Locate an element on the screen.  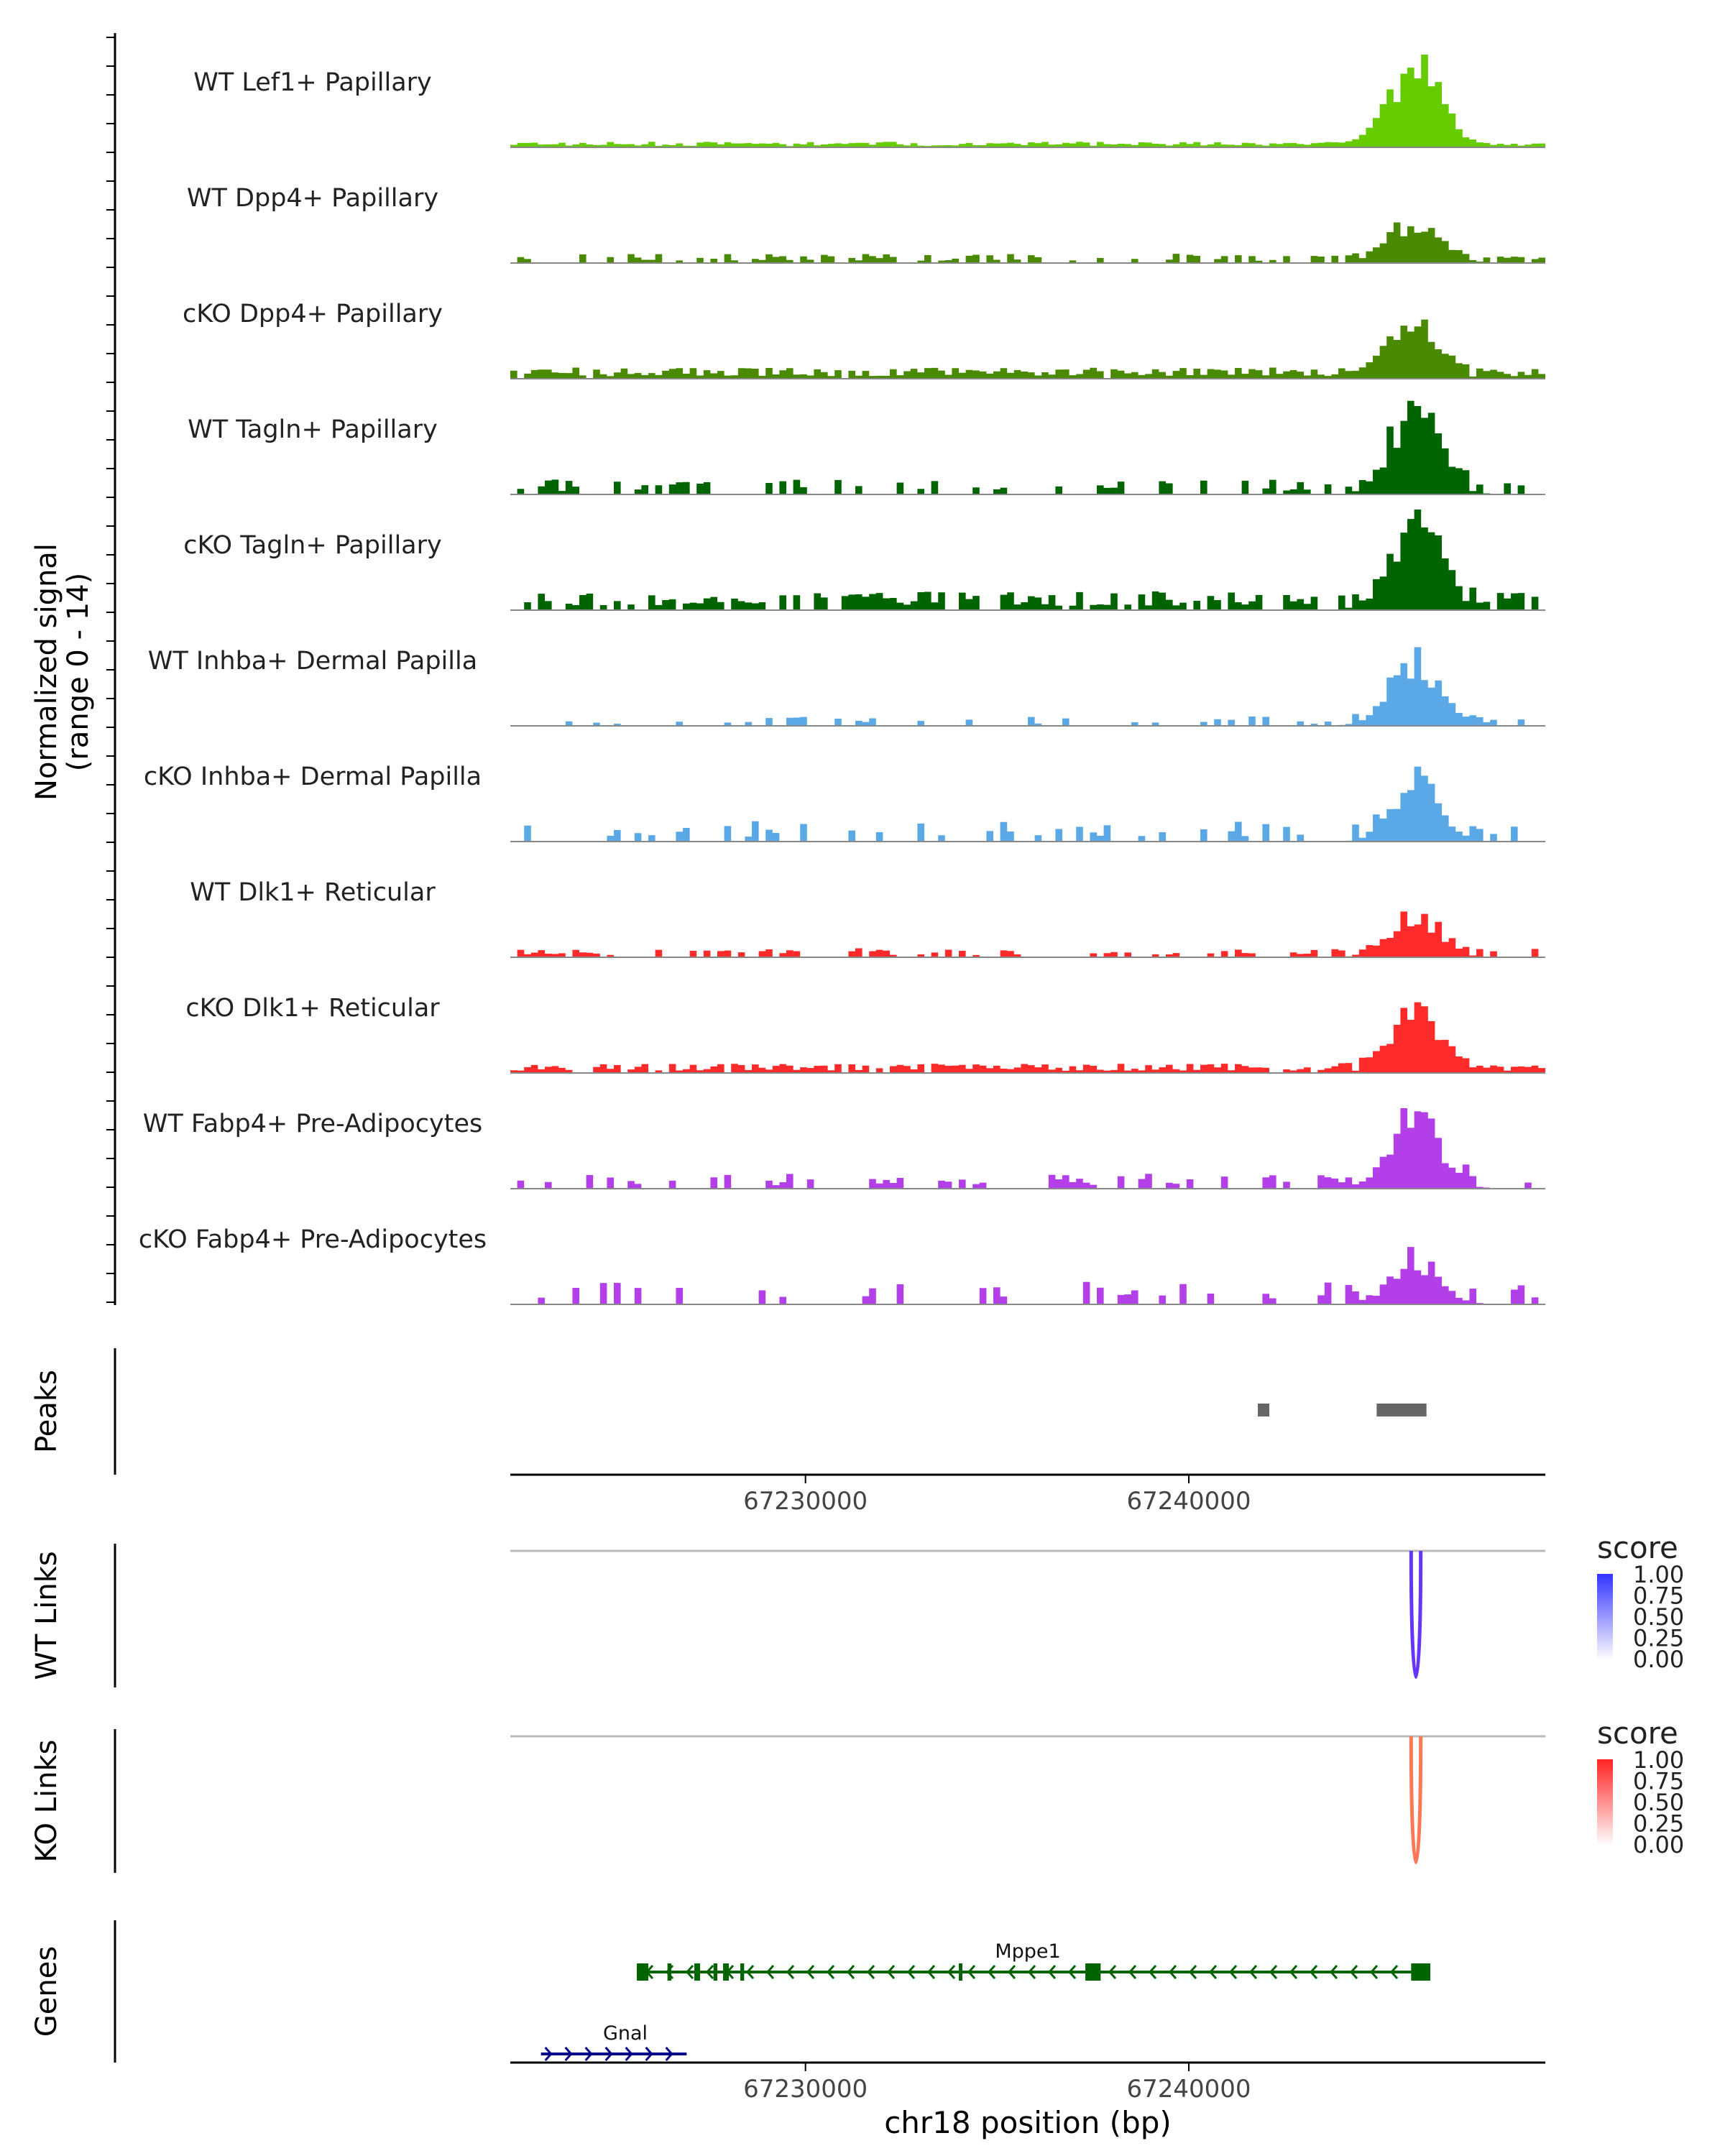
coverage-ylabel-range: (range 0 - 14) is located at coordinates (78, 672).